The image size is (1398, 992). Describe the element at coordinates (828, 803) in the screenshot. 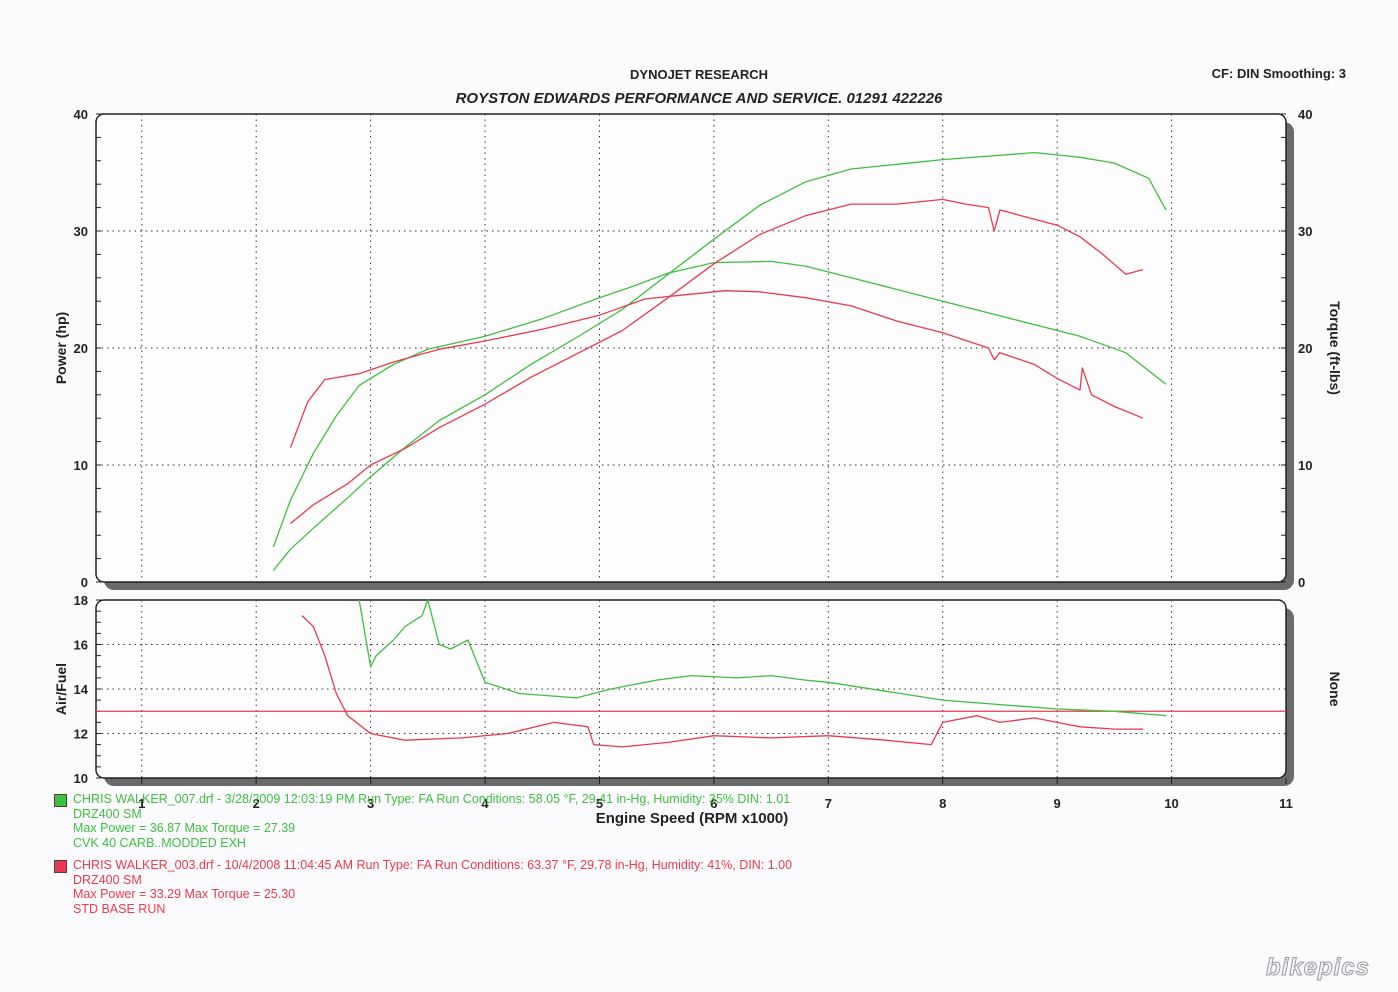

I see `x-tick-label: 7` at that location.